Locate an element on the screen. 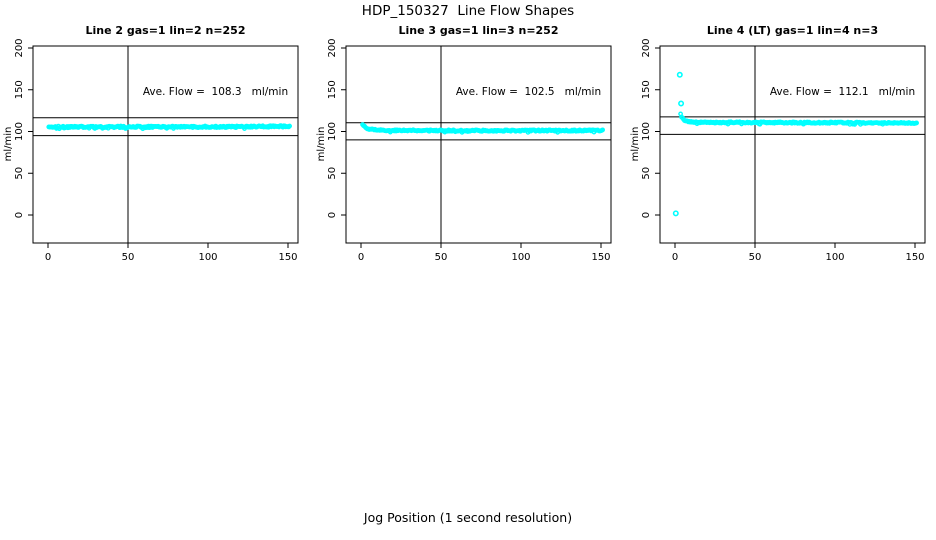 This screenshot has width=936, height=540. panel-3-title: Line 4 (LT) gas=1 lin=4 n=3 is located at coordinates (792, 30).